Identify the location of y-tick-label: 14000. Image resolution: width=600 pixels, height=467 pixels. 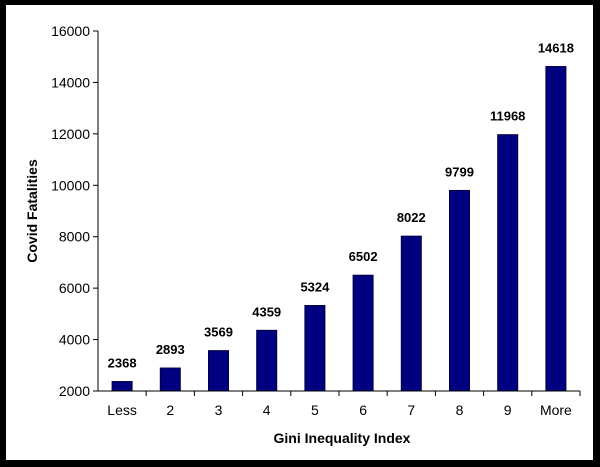
(70, 82).